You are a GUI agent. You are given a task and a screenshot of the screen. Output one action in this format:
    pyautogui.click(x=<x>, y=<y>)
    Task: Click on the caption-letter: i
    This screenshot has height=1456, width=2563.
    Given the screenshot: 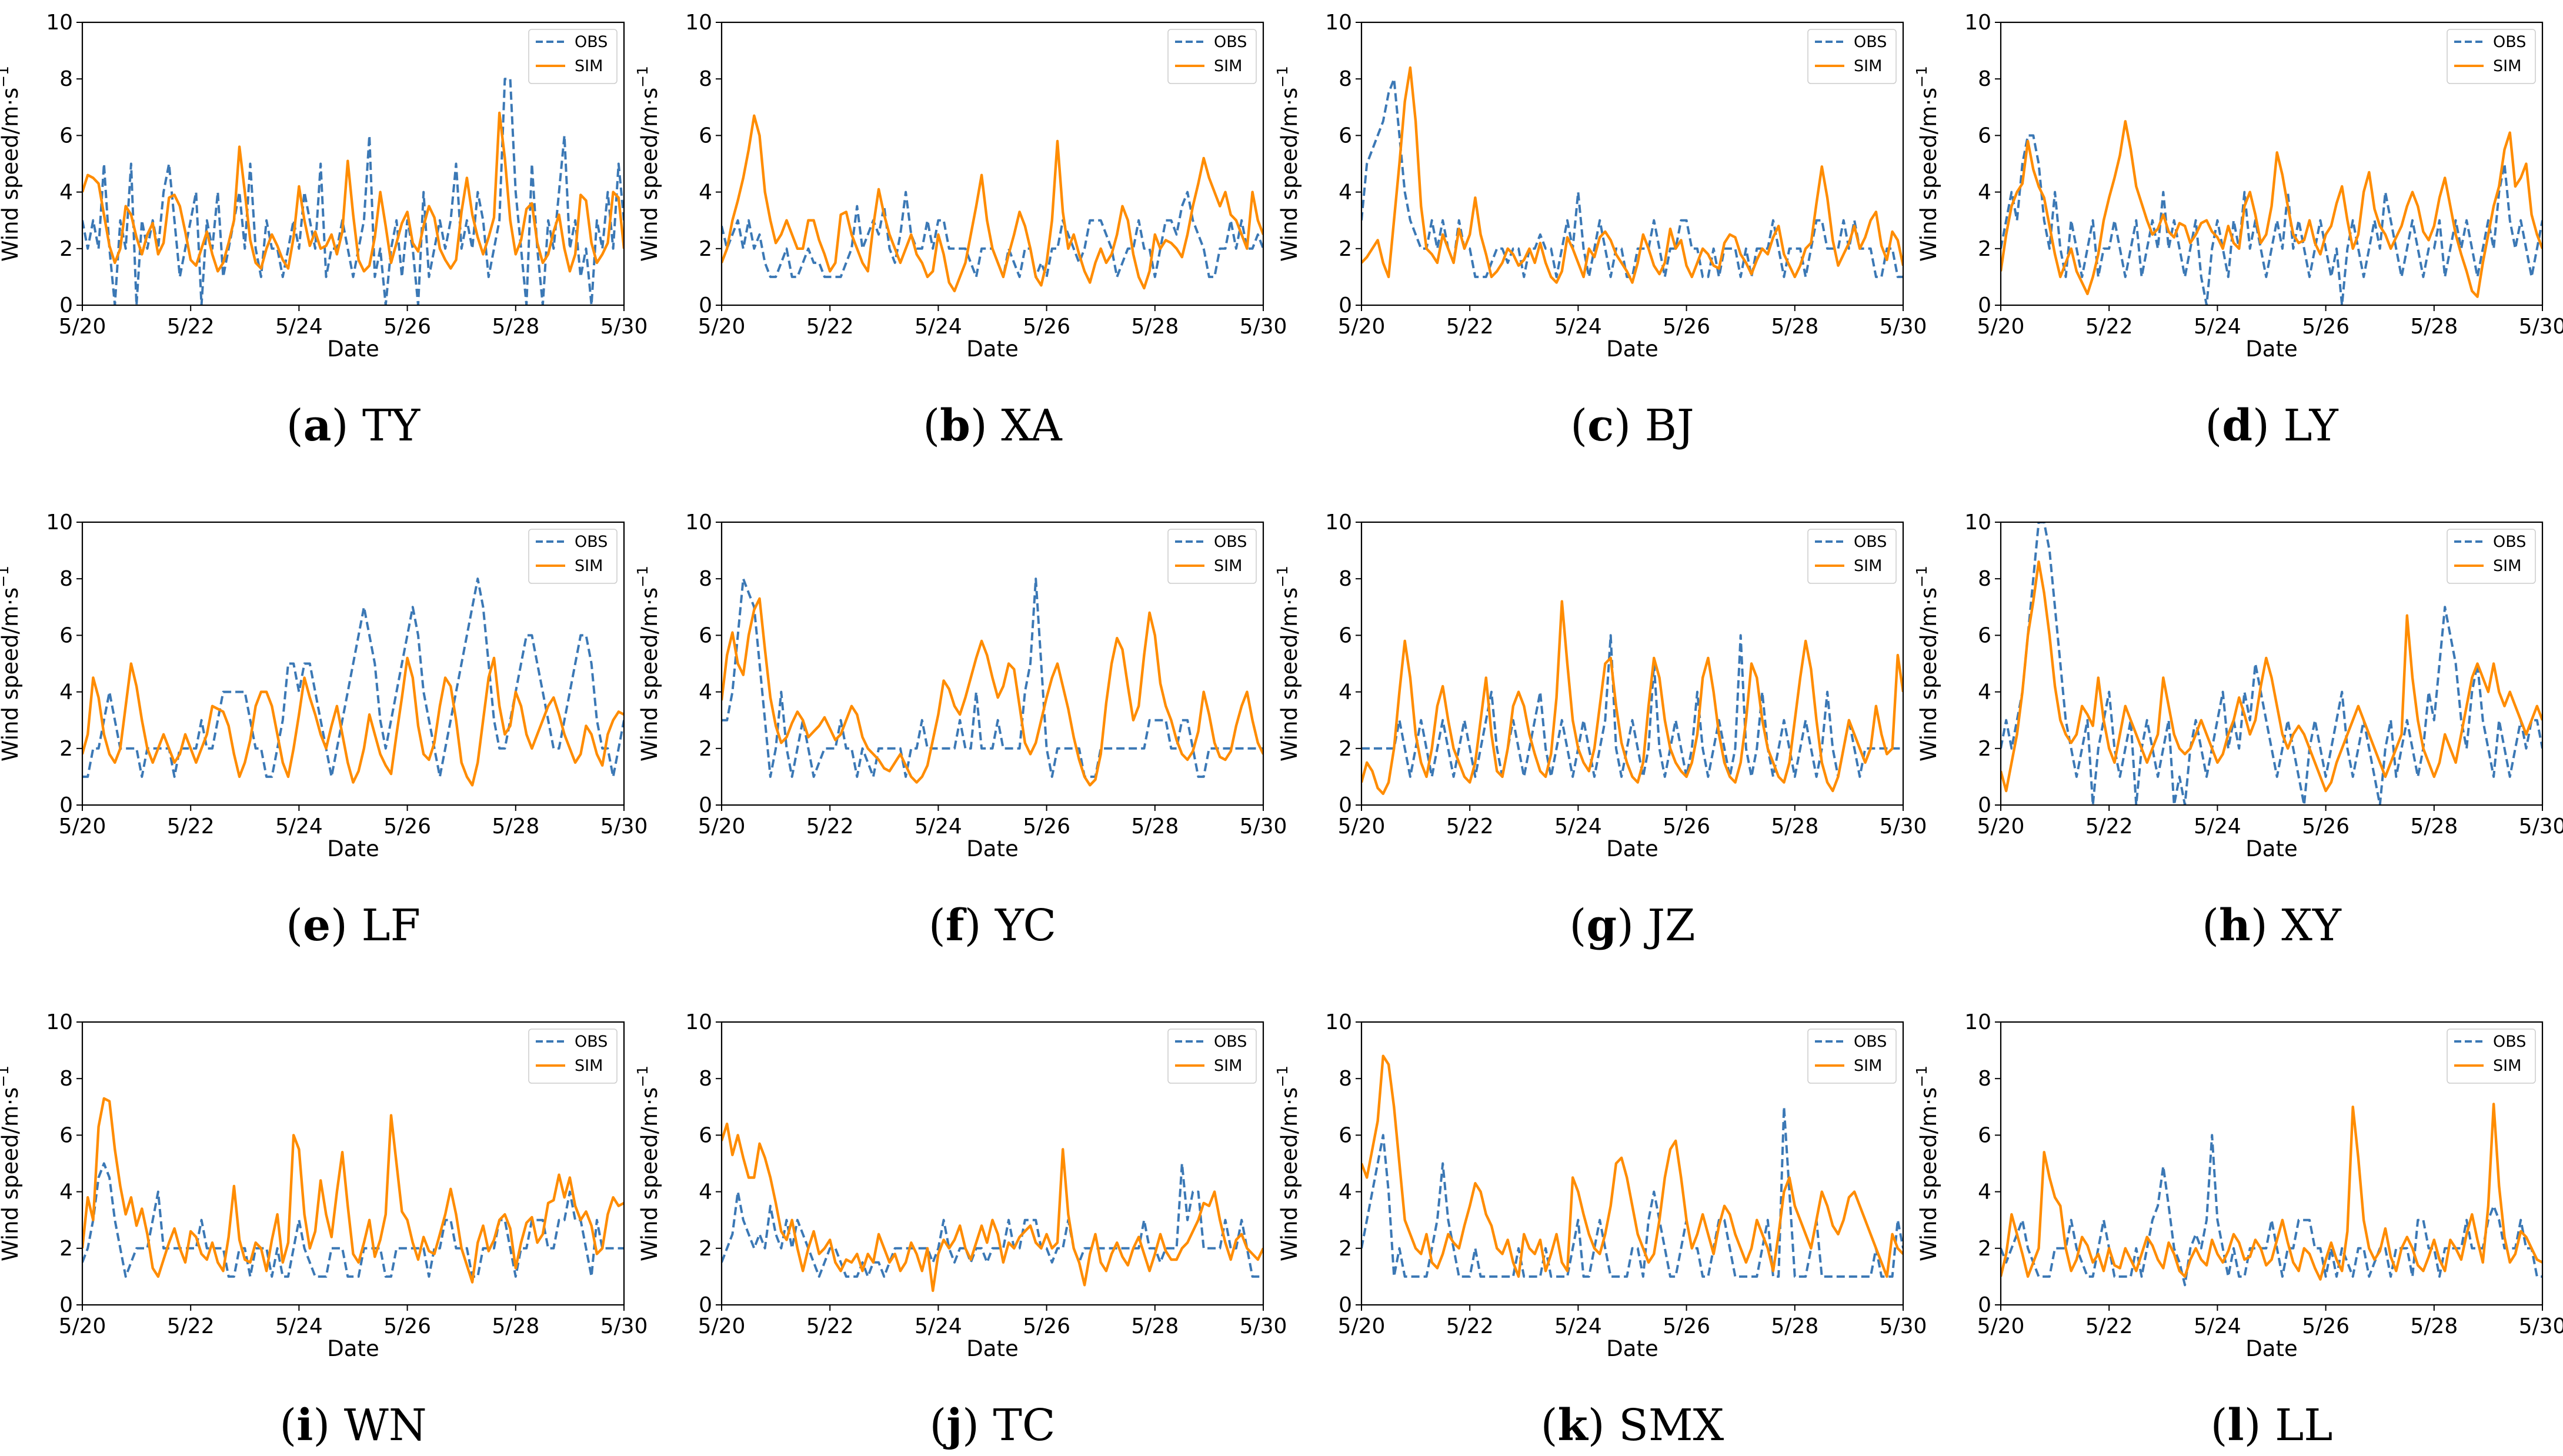 What is the action you would take?
    pyautogui.click(x=304, y=1425)
    